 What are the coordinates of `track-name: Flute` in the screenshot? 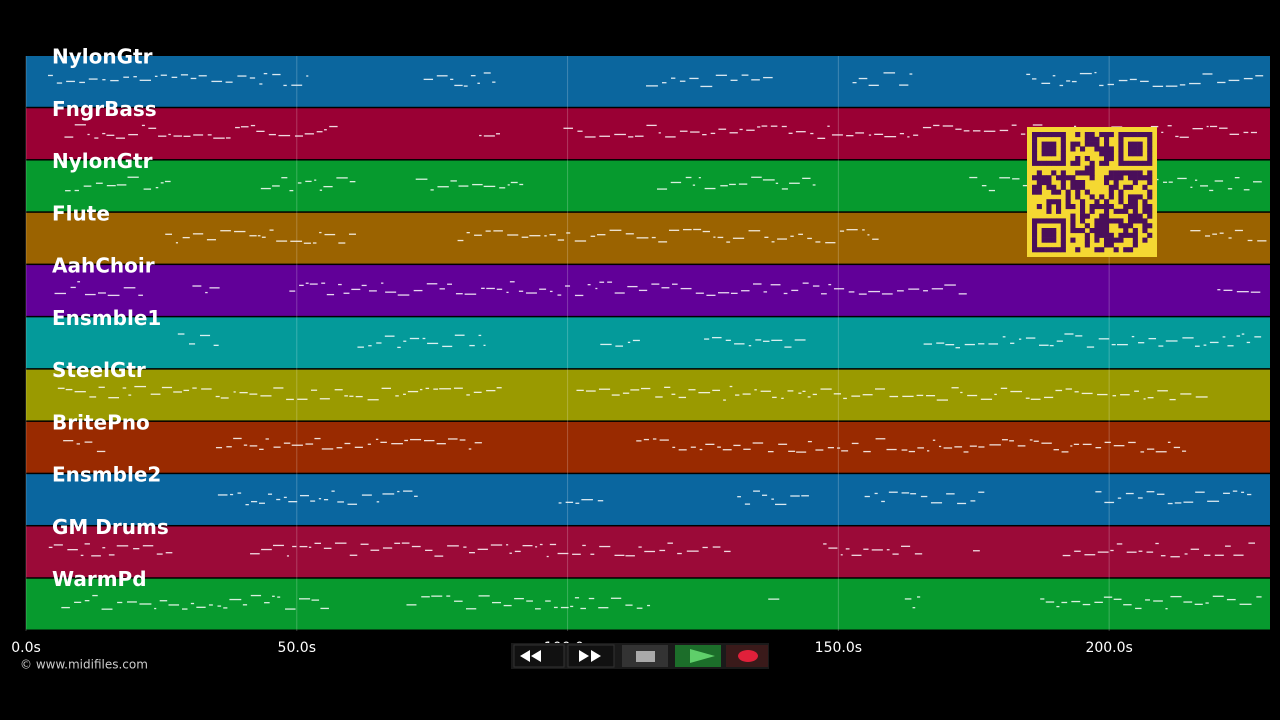 It's located at (81, 213).